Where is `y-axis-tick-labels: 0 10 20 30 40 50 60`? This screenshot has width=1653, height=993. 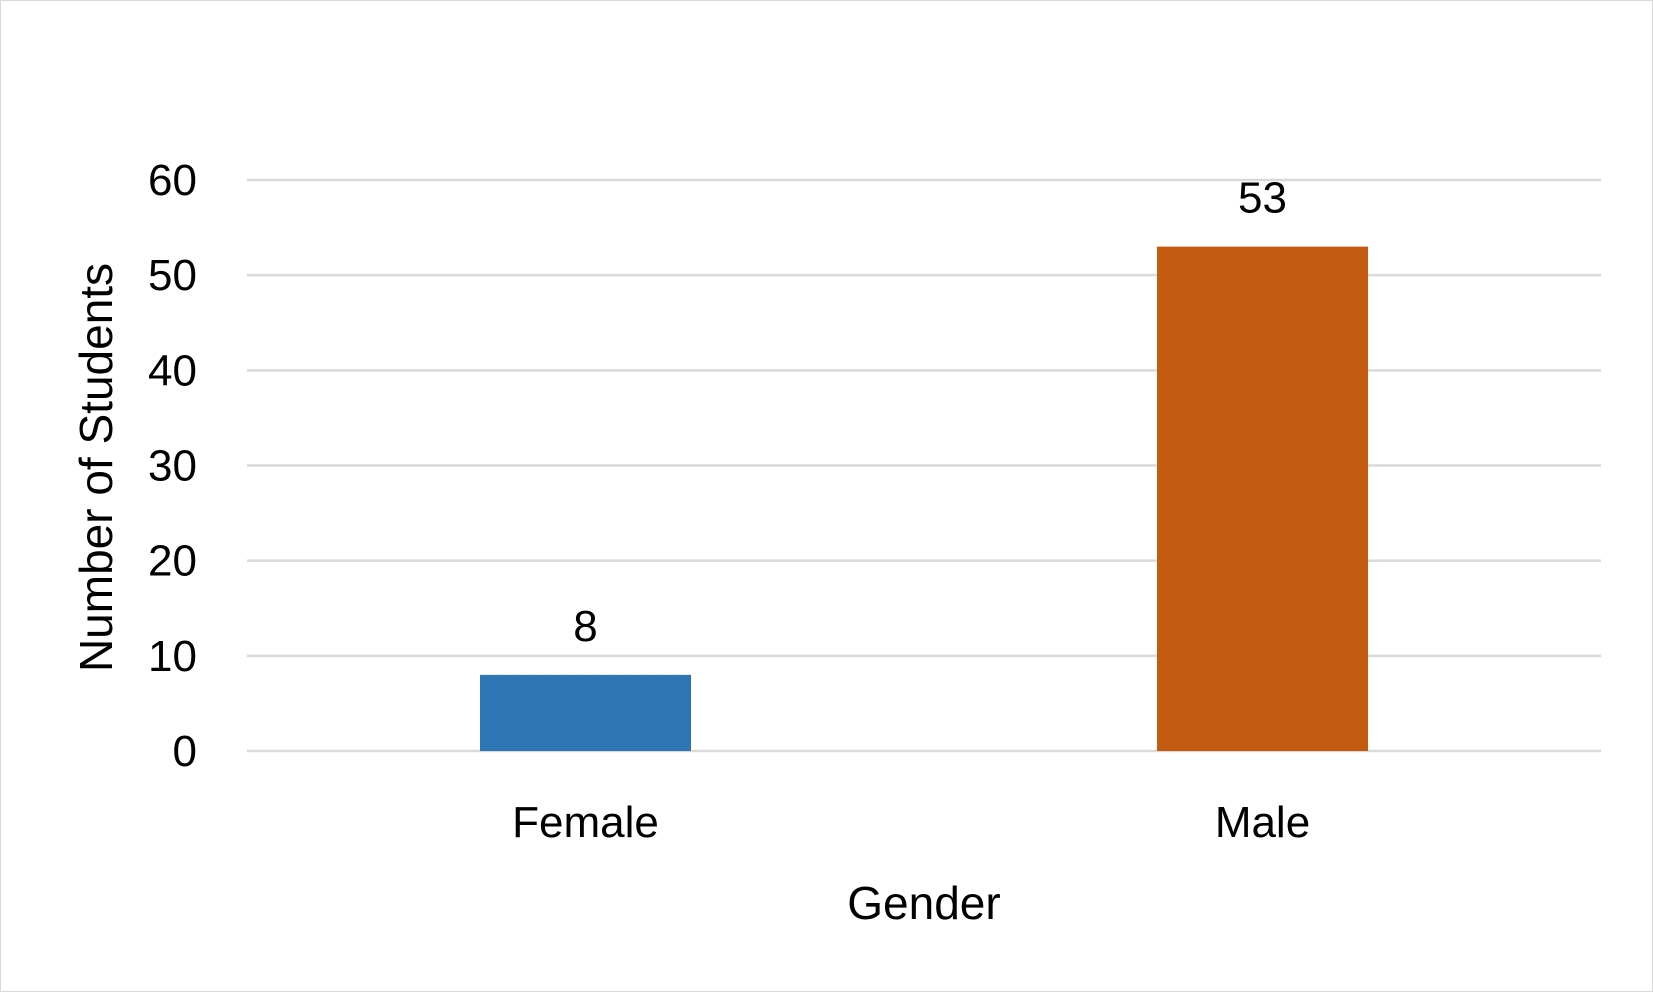 y-axis-tick-labels: 0 10 20 30 40 50 60 is located at coordinates (172, 466).